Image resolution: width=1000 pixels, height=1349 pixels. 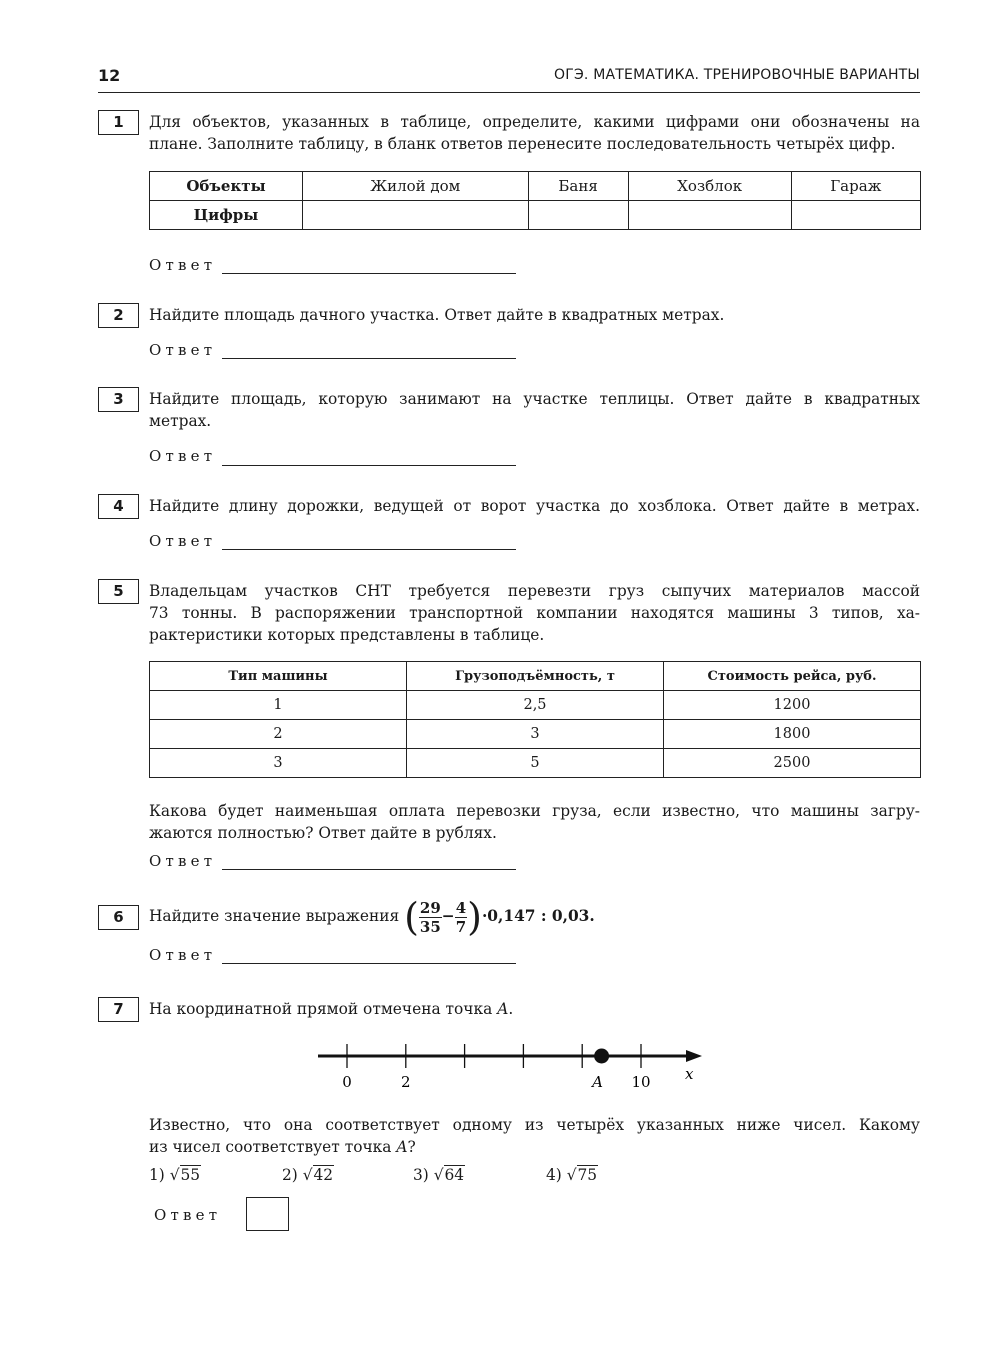 I want to click on axis-label-x: x, so click(x=689, y=1074).